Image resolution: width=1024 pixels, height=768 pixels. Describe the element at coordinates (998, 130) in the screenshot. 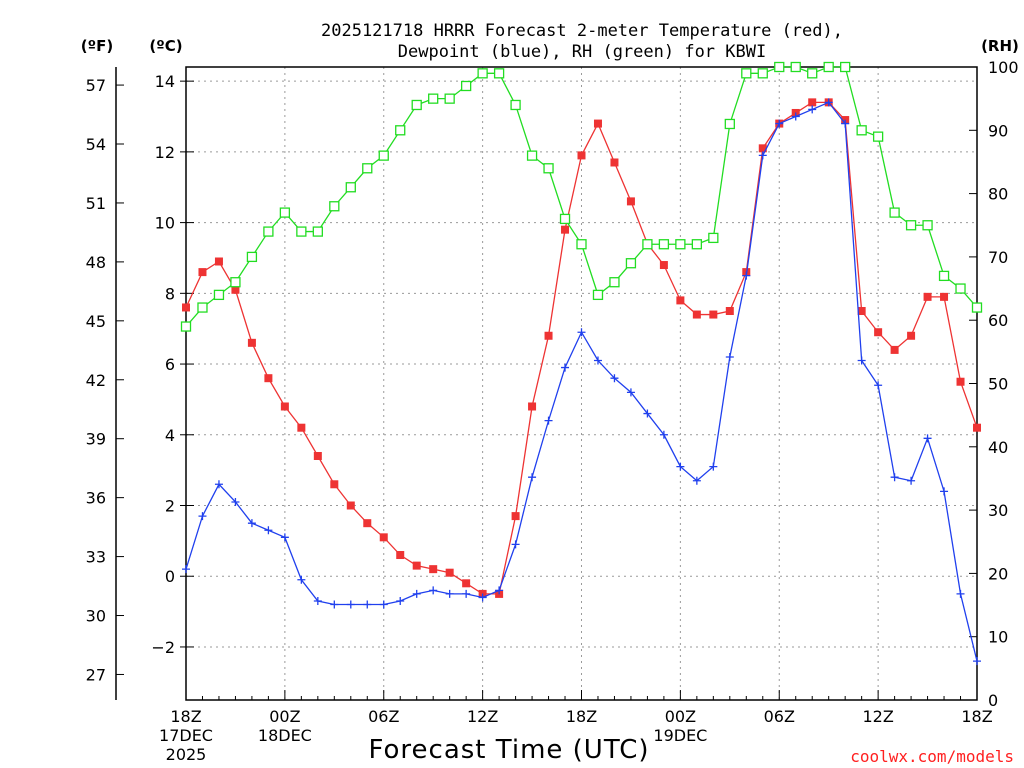

I see `rh-tick-label: 90` at that location.